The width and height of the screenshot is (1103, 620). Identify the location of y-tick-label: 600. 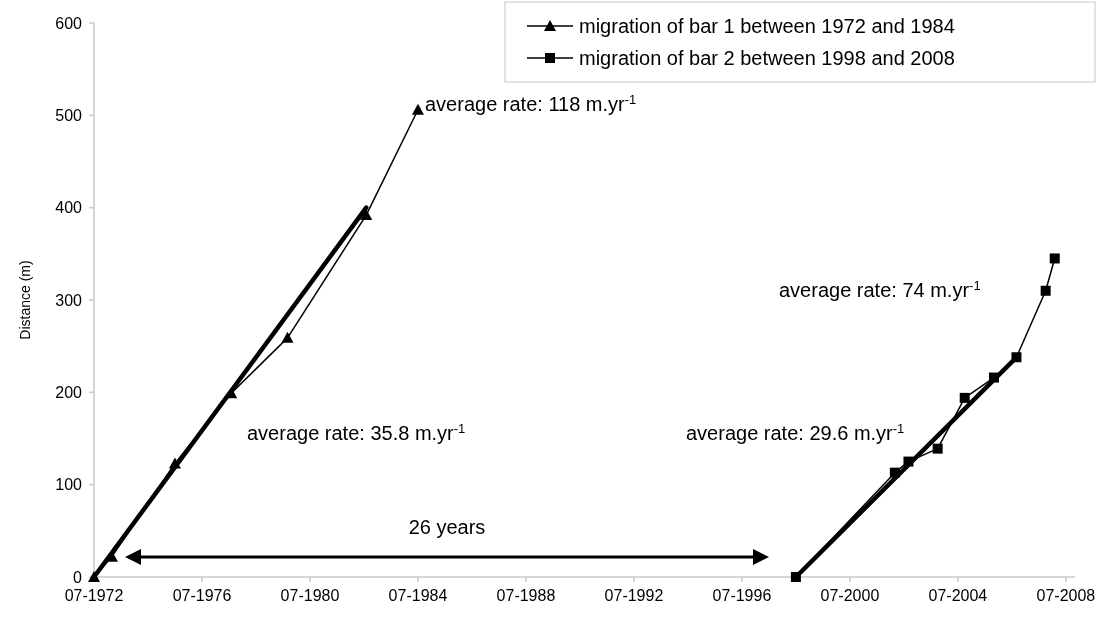
(69, 23).